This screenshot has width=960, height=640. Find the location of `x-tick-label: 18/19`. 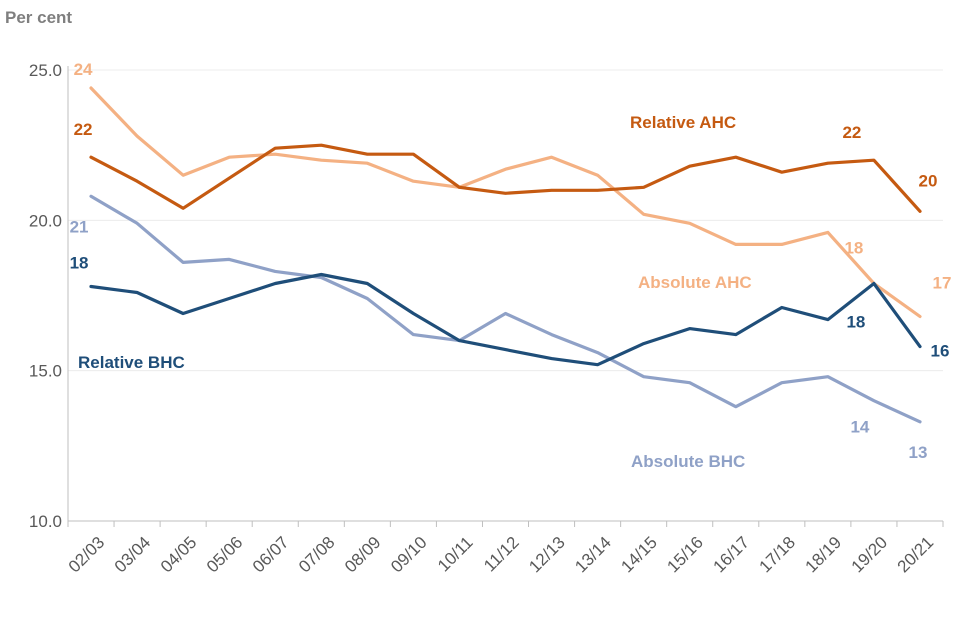

x-tick-label: 18/19 is located at coordinates (824, 555).